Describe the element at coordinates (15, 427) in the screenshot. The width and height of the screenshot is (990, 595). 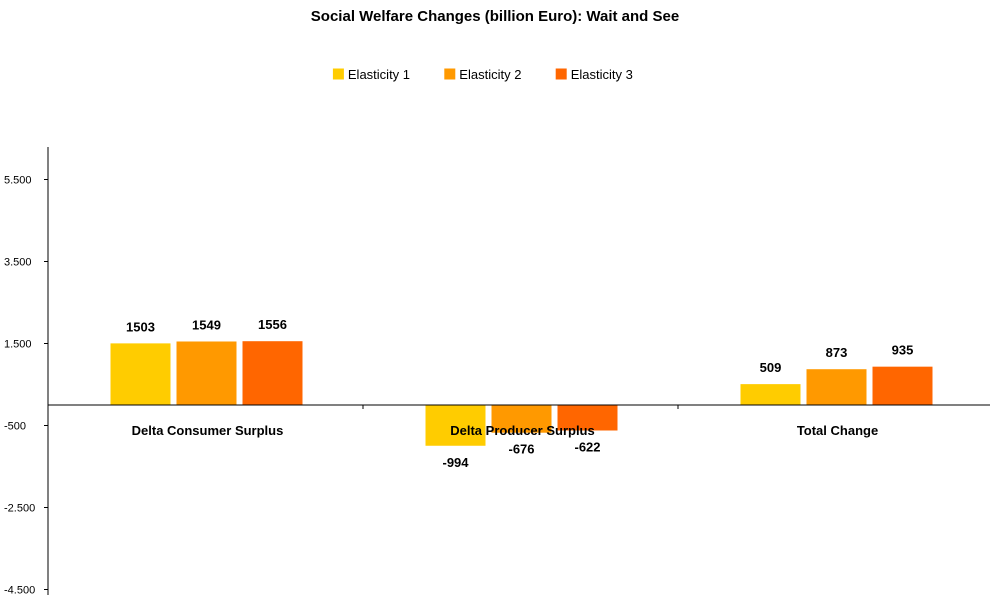
I see `y-tick-label: -500` at that location.